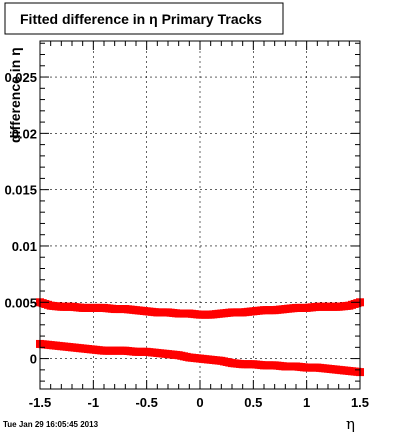 The width and height of the screenshot is (400, 433). Describe the element at coordinates (33, 359) in the screenshot. I see `y-tick-label: 0` at that location.